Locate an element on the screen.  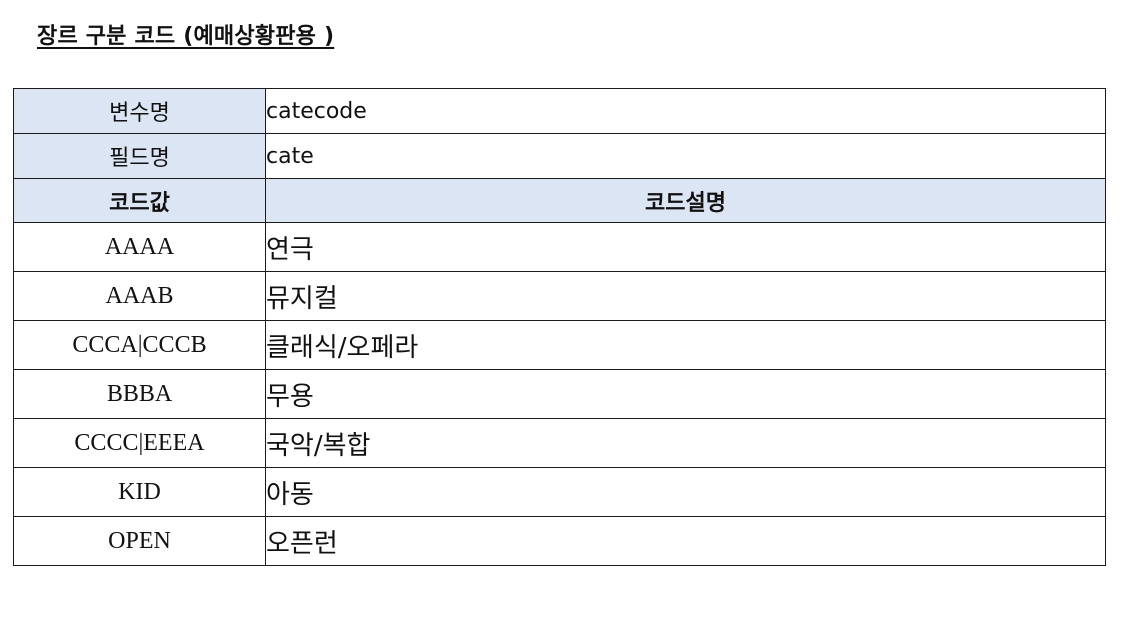
variable-name-row: 변수명 catecode is located at coordinates (559, 111).